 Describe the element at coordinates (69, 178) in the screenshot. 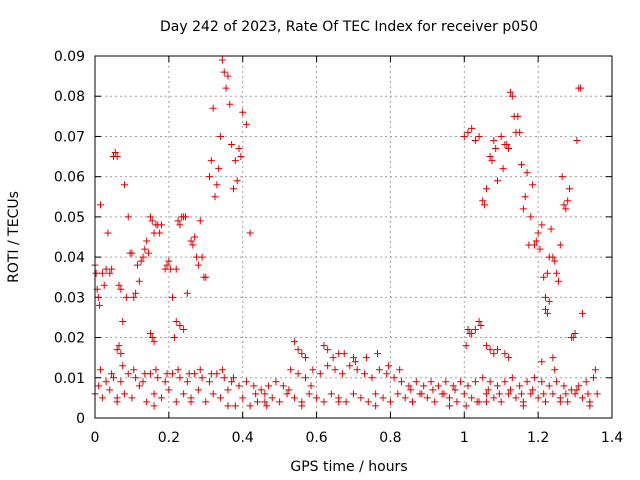

I see `y-tick-label: 0.06` at that location.